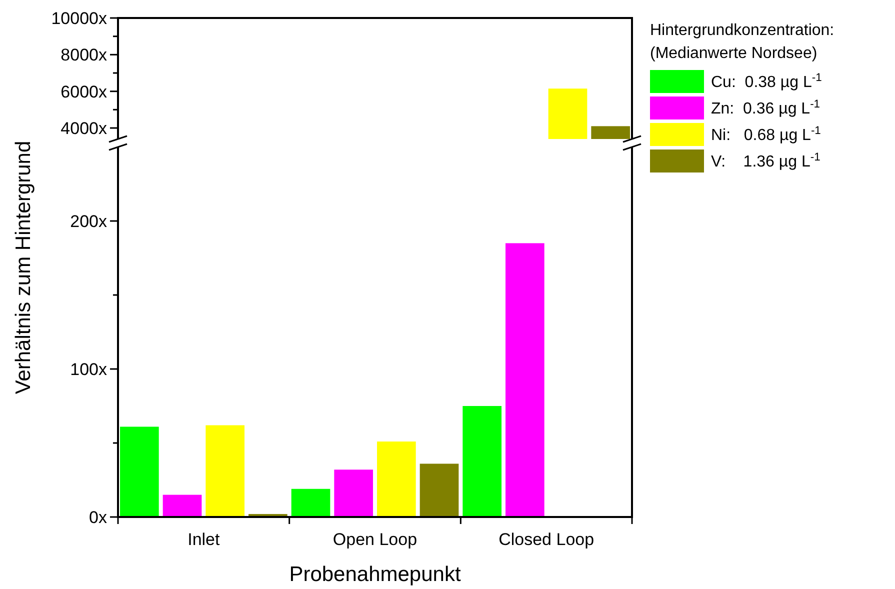  I want to click on y-tick-label: 200x, so click(89, 221).